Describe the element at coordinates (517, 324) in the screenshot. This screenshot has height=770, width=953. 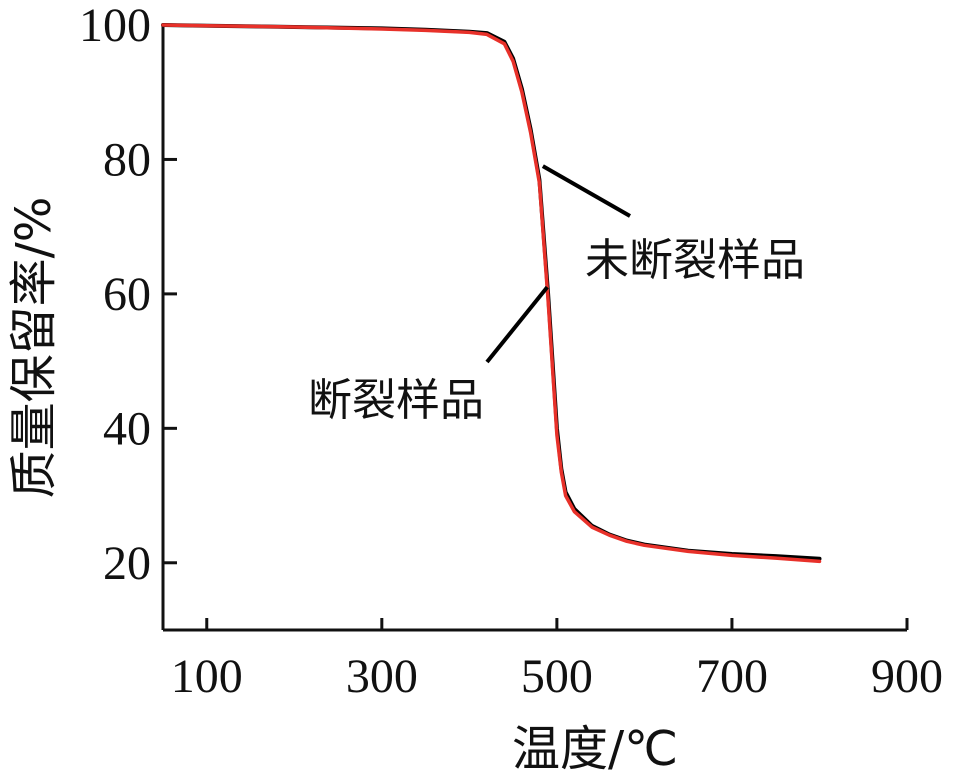
I see `annotation-leader-broken` at that location.